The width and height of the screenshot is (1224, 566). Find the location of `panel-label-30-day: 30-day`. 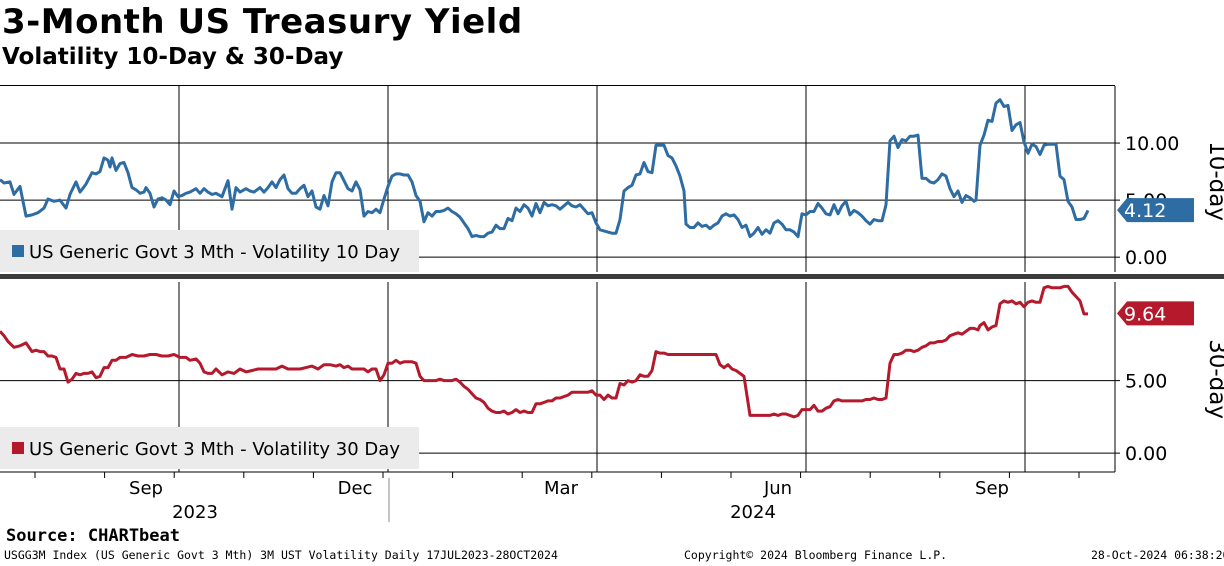

panel-label-30-day: 30-day is located at coordinates (1214, 379).